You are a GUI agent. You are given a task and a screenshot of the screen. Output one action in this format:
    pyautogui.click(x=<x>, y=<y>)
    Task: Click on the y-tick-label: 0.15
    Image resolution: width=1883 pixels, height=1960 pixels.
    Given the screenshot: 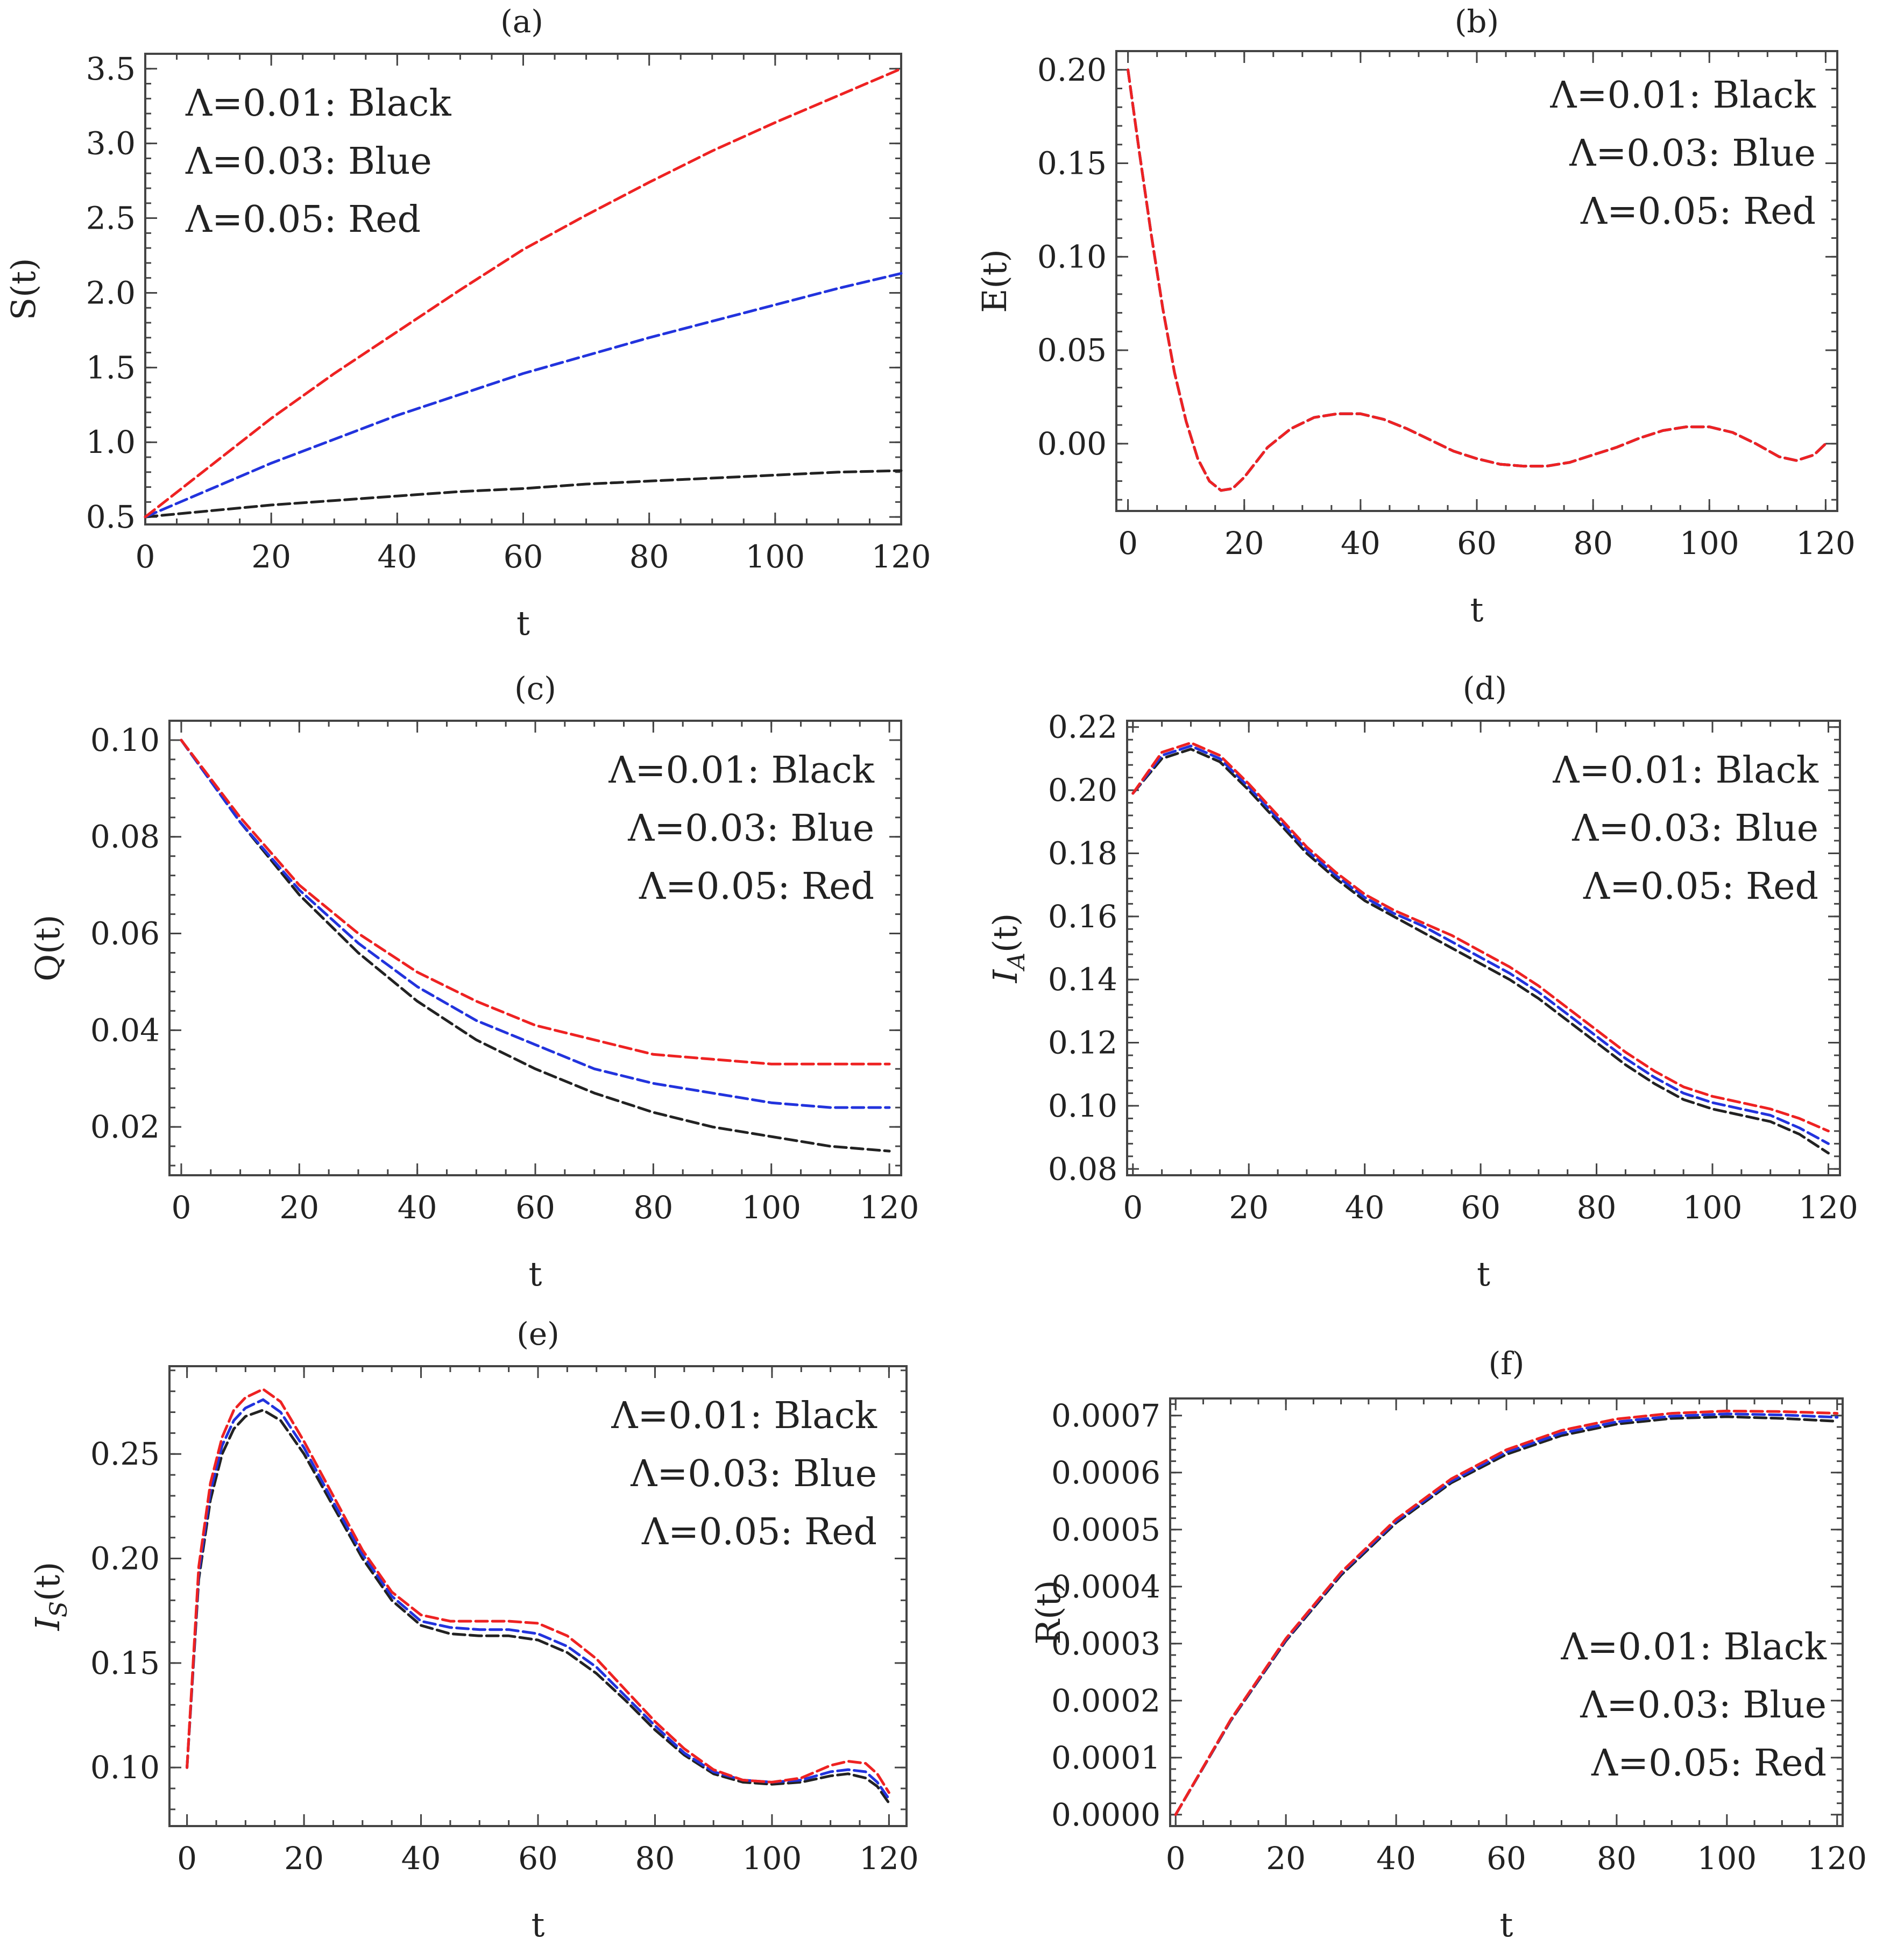 What is the action you would take?
    pyautogui.click(x=1072, y=163)
    